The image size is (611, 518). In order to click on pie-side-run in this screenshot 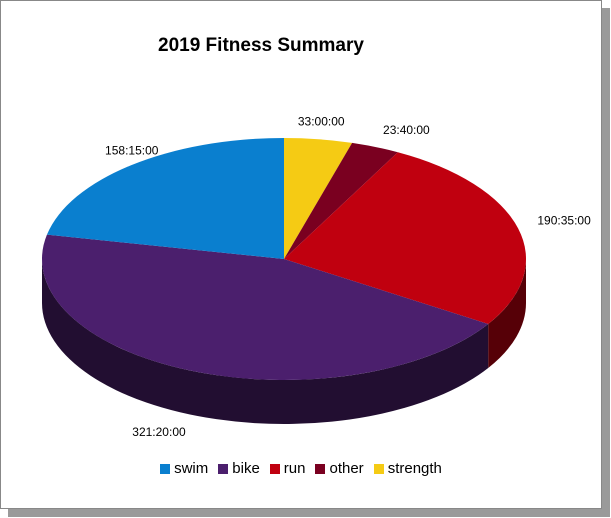, I will do `click(507, 313)`.